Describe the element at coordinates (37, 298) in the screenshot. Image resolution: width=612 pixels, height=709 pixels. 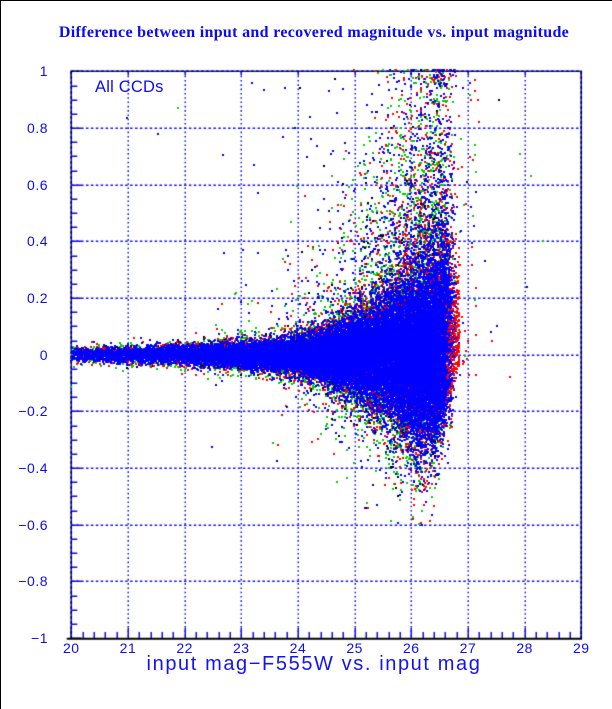
I see `y-tick-label: 0.2` at that location.